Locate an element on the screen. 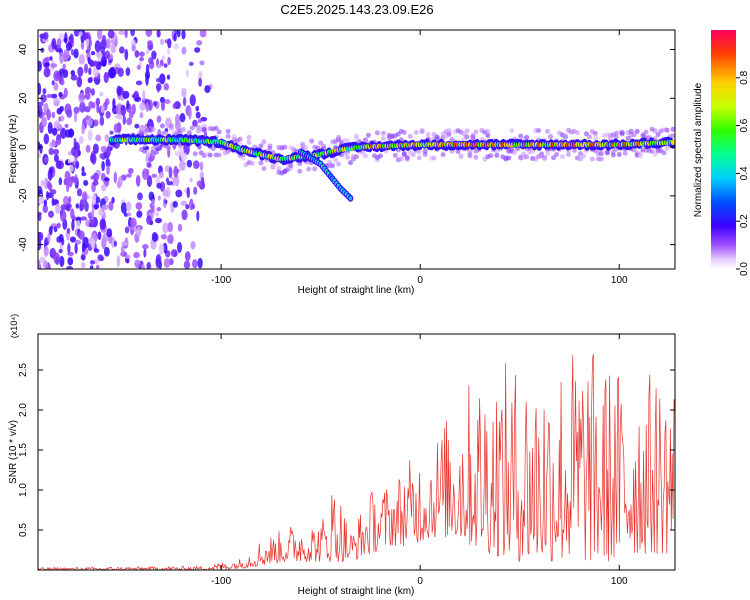  snr-y-axis-label: SNR (10 * v/v) is located at coordinates (13, 452).